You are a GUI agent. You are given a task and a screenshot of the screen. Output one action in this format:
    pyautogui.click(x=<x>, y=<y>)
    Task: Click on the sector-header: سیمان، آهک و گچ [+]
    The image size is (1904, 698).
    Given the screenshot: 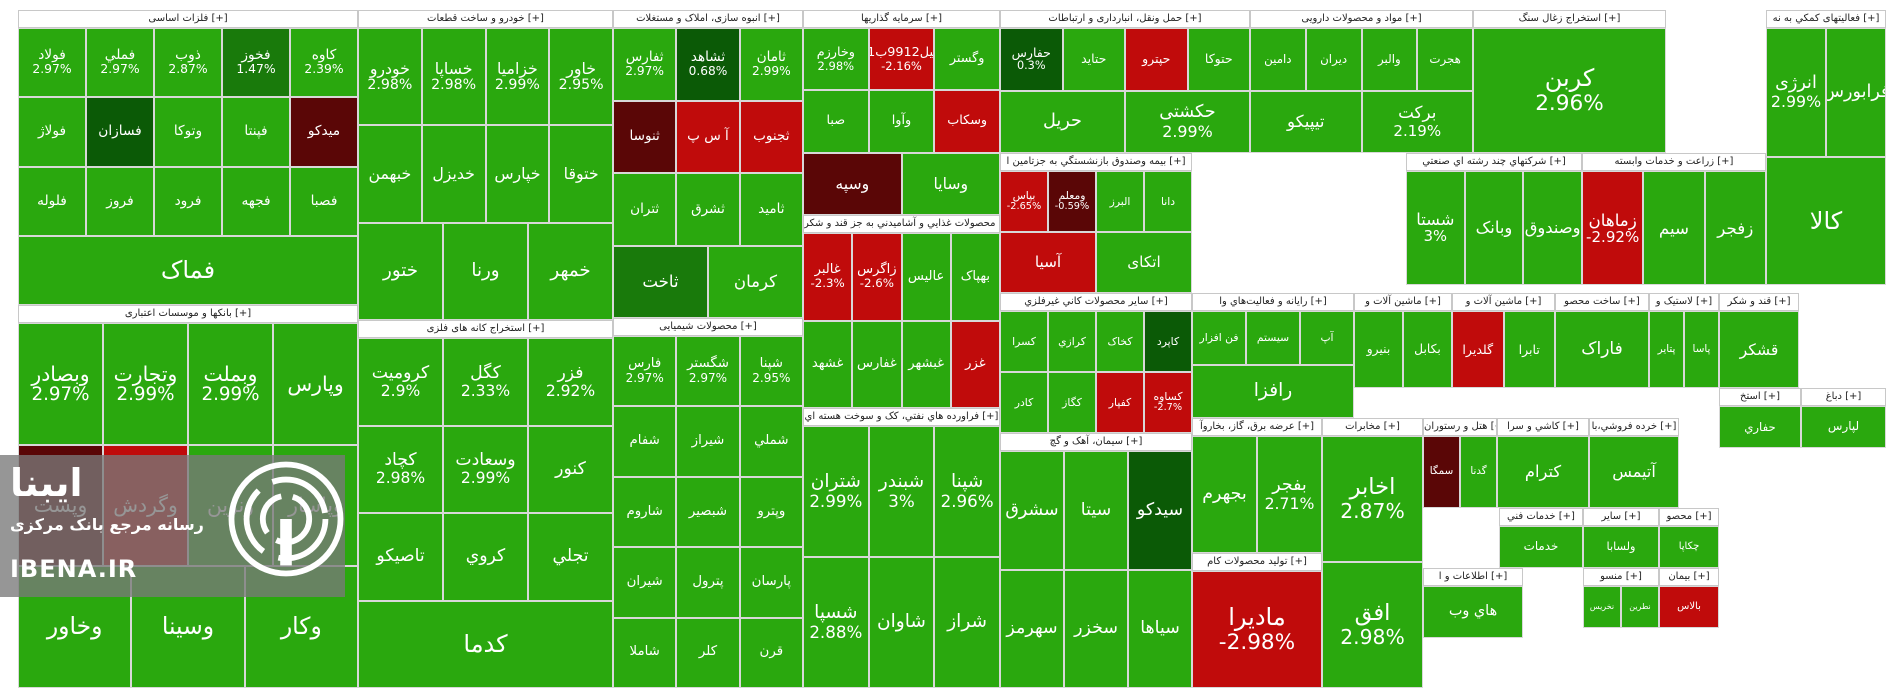 What is the action you would take?
    pyautogui.click(x=1096, y=442)
    